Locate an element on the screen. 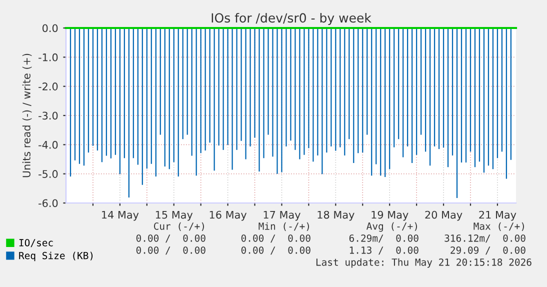 The image size is (547, 287). text: 29.09 / 0.00 is located at coordinates (488, 250).